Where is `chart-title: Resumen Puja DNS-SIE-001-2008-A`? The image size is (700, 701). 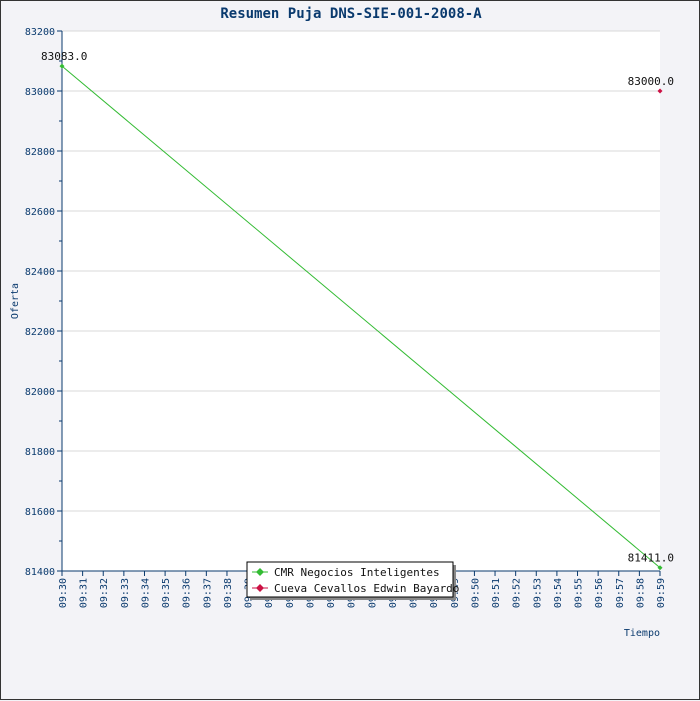 chart-title: Resumen Puja DNS-SIE-001-2008-A is located at coordinates (351, 14).